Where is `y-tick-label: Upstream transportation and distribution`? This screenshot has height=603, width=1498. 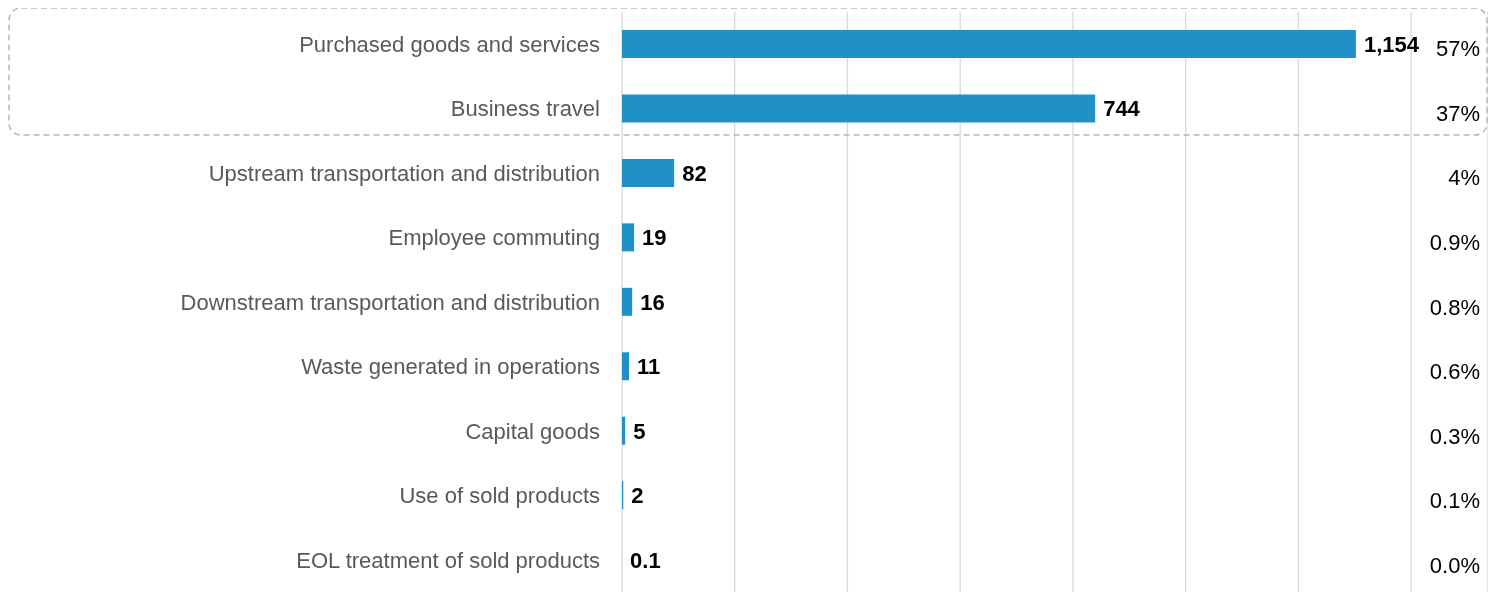 y-tick-label: Upstream transportation and distribution is located at coordinates (404, 173).